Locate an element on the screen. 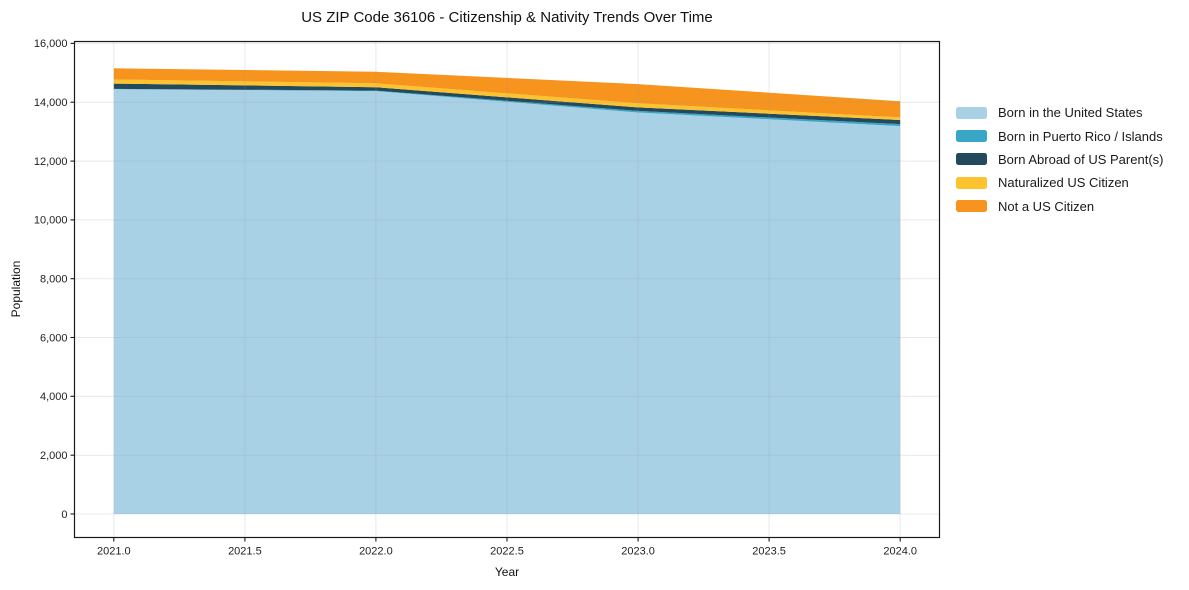 The height and width of the screenshot is (590, 1189). legend-label: Born in the United States is located at coordinates (1070, 113).